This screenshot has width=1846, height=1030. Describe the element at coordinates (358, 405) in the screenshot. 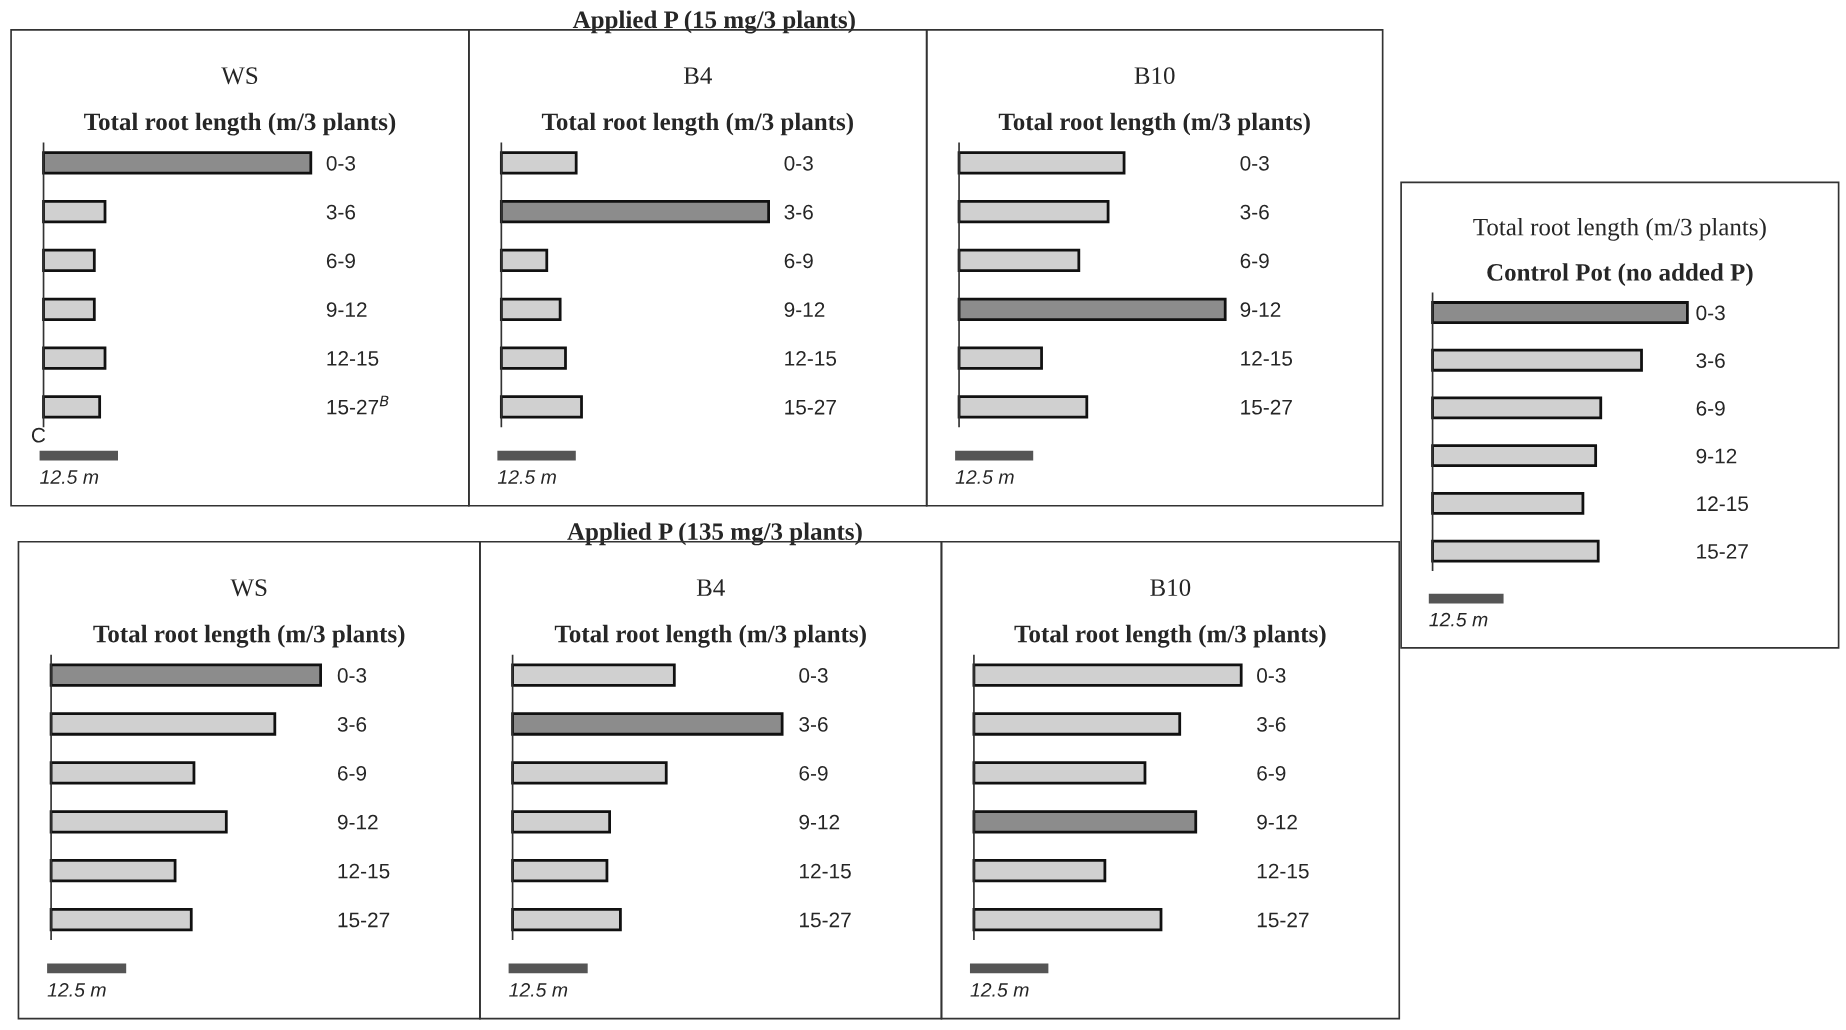

I see `y-tick-label: 15-27$^{B}$` at that location.